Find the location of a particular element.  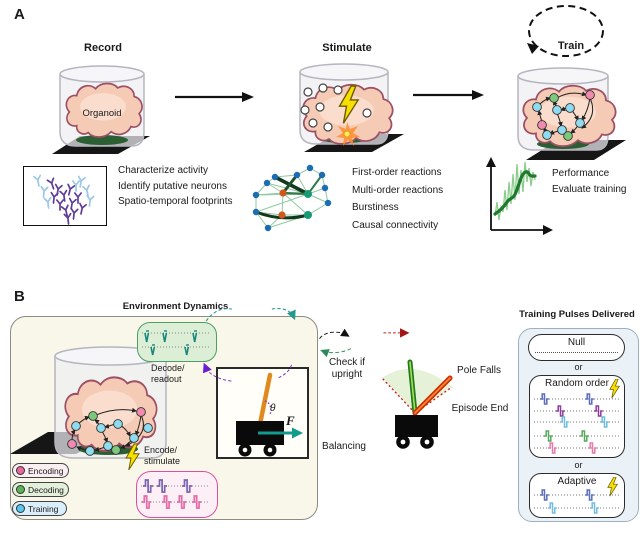

stimulate-beaker-illustration is located at coordinates (351, 107).